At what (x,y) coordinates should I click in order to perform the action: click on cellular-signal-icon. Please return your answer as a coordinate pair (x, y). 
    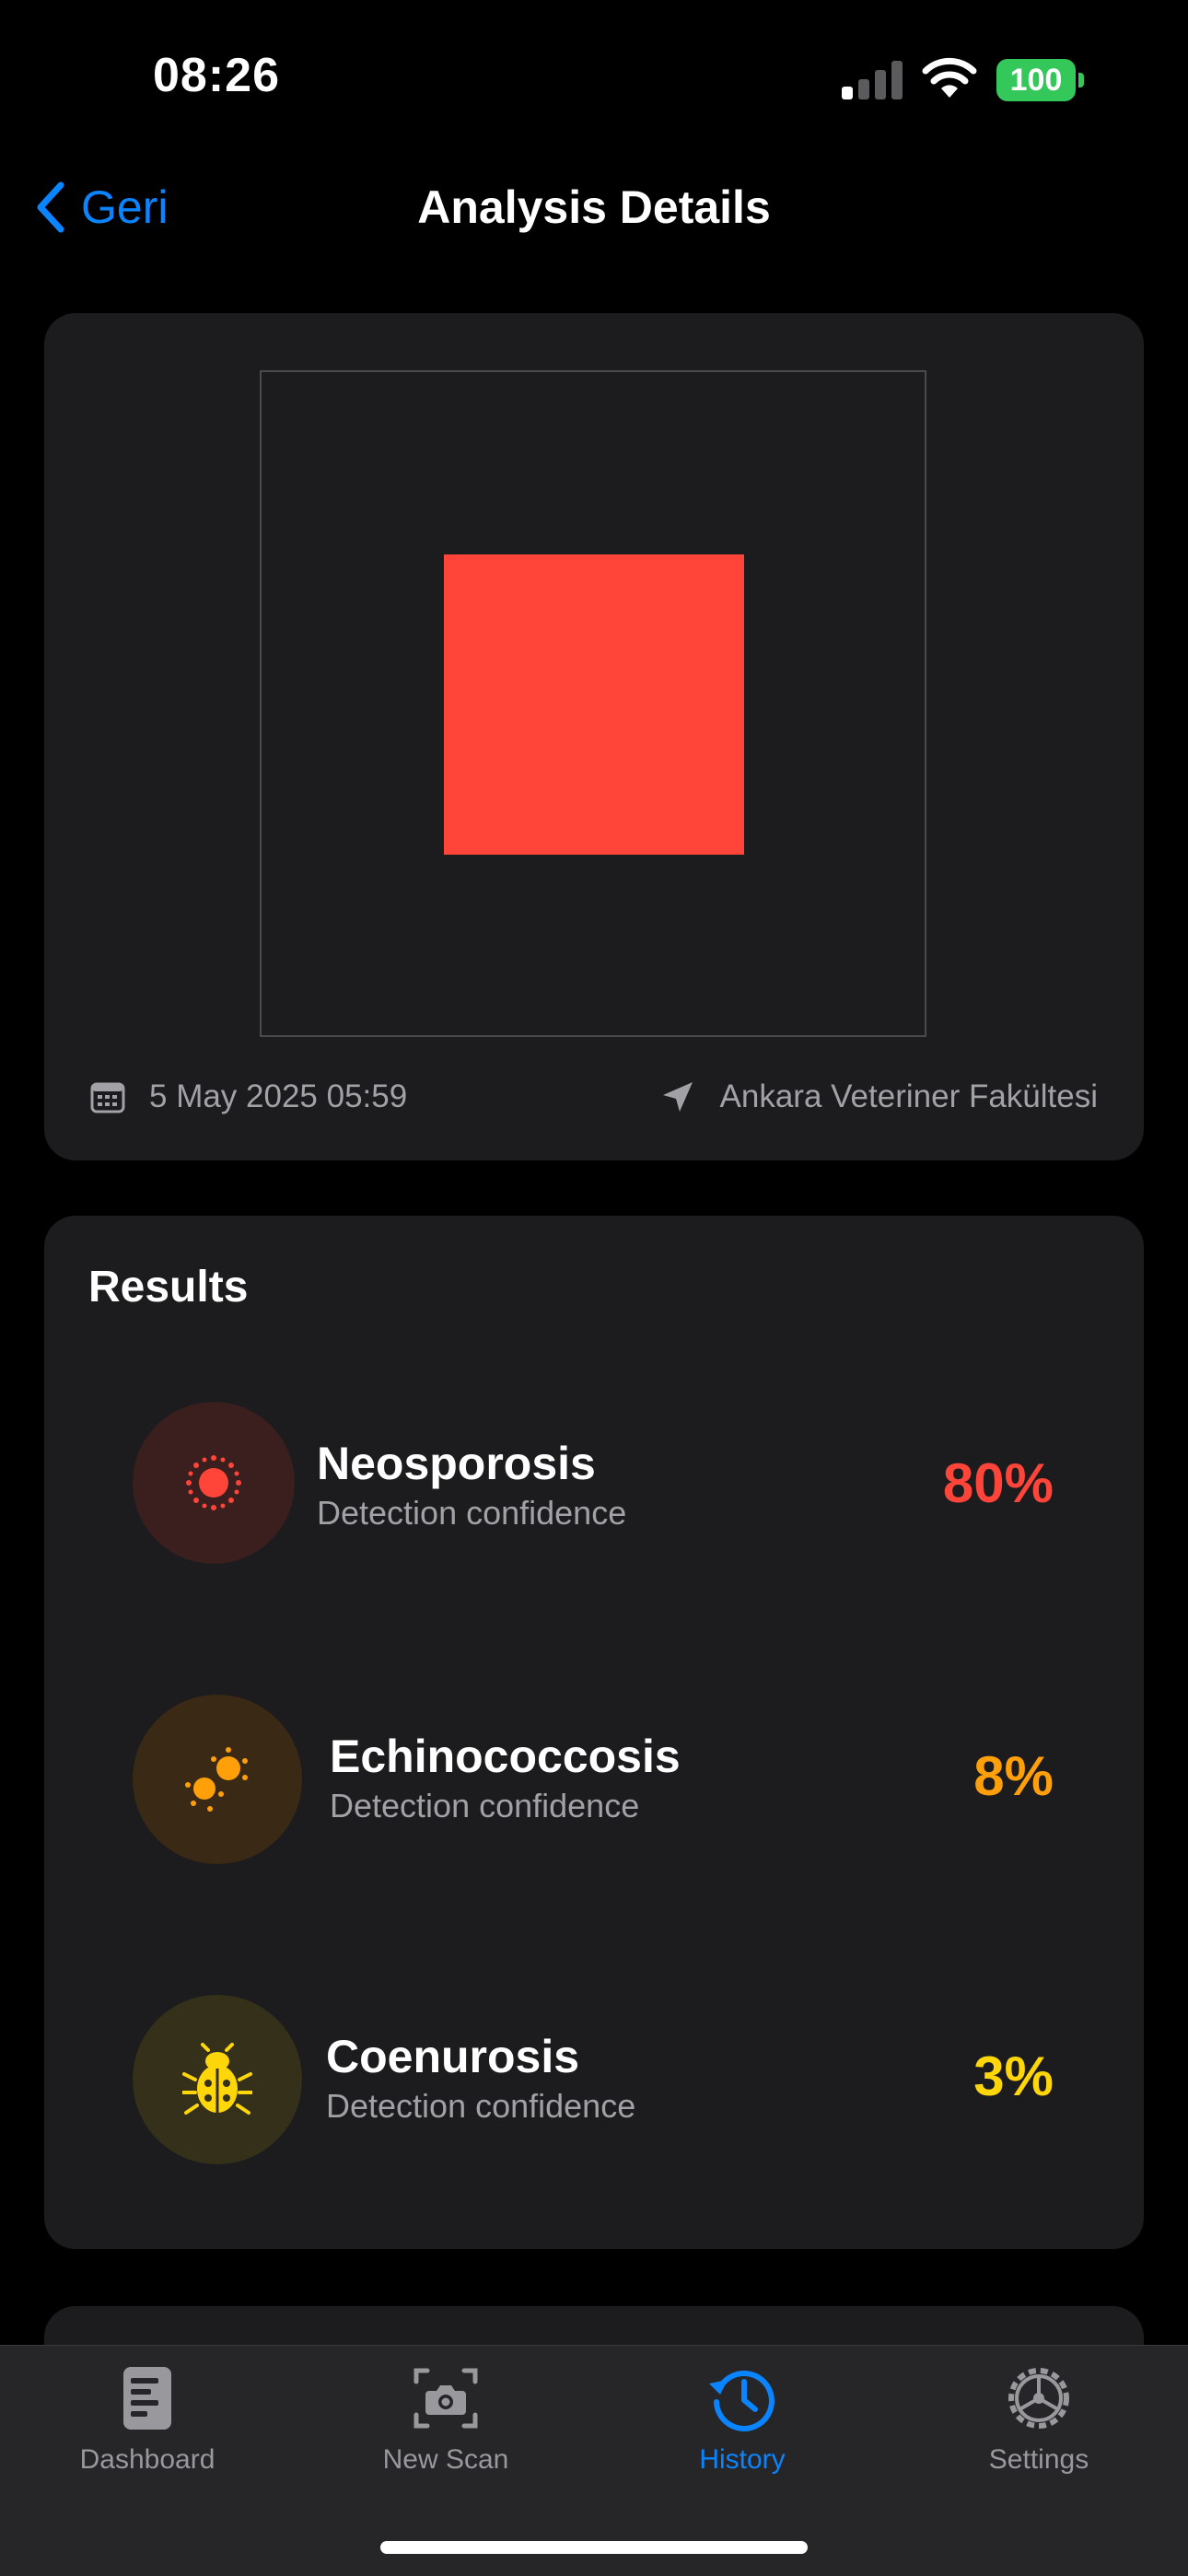
    Looking at the image, I should click on (873, 80).